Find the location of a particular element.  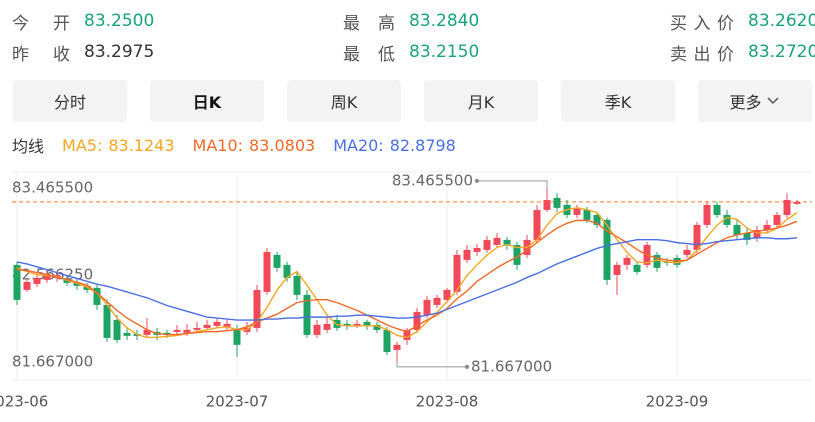

quote-label: 最低 is located at coordinates (369, 54).